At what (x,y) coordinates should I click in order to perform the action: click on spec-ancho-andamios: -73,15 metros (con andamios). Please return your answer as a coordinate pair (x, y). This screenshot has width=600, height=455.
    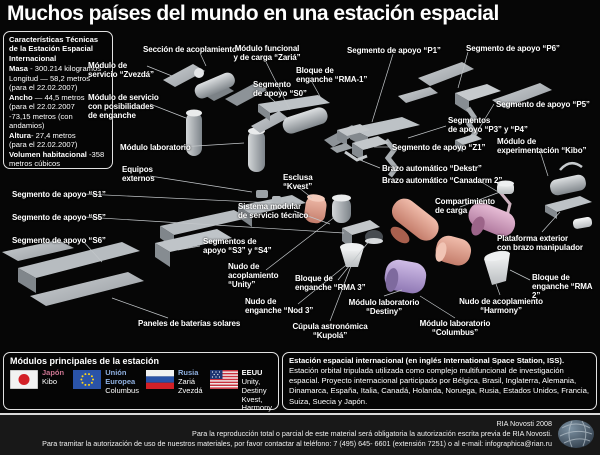
    Looking at the image, I should click on (41, 121).